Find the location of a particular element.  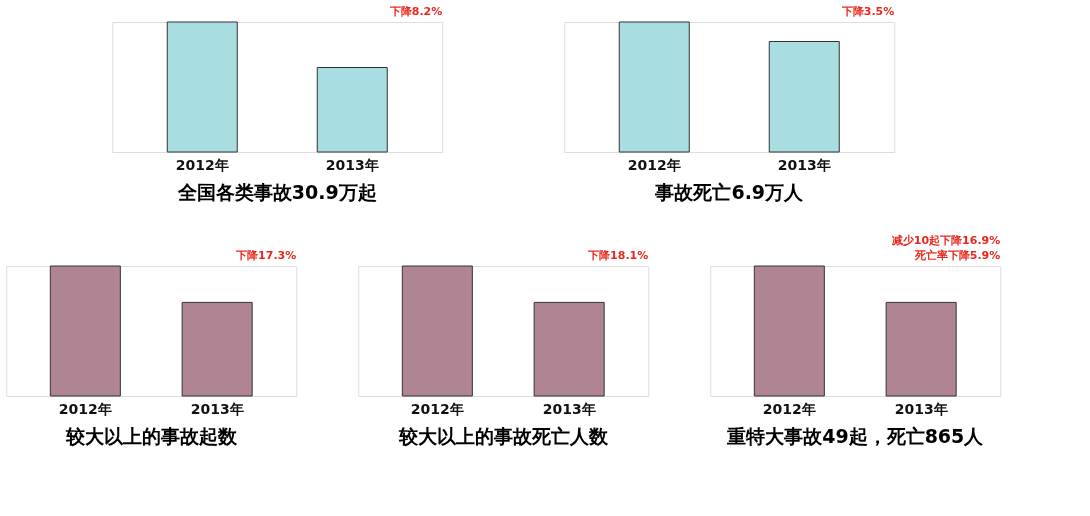

text: 全国各类事故30.9万起 is located at coordinates (276, 192).